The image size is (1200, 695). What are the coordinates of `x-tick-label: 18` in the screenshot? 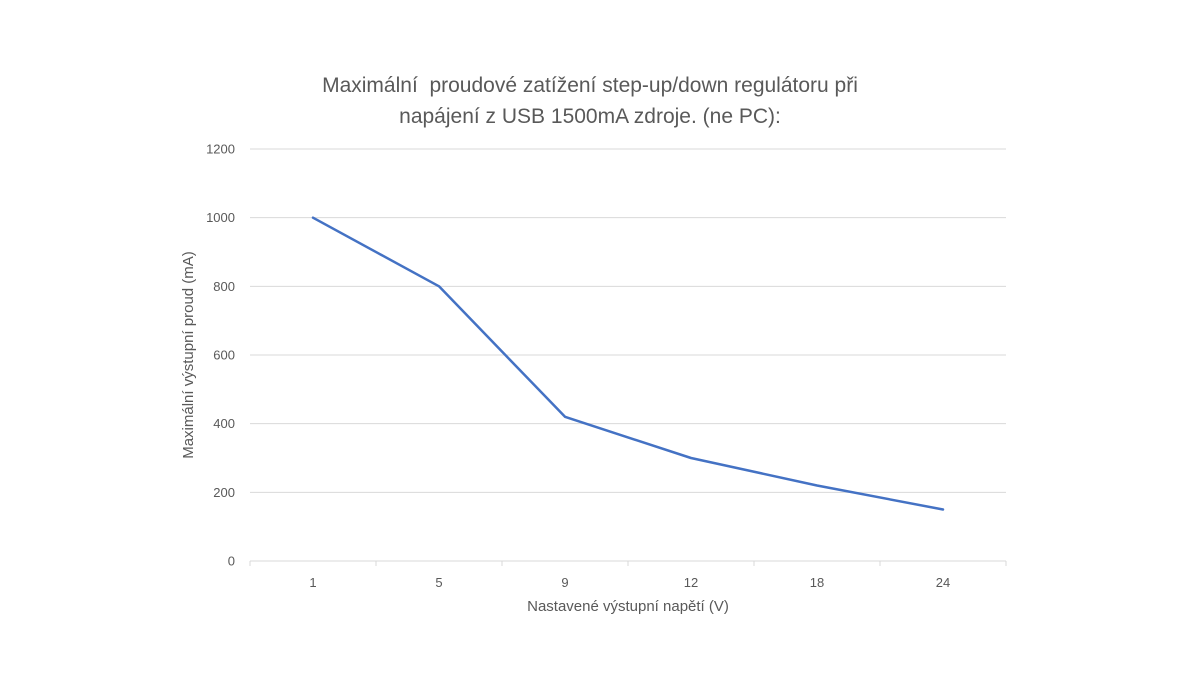 It's located at (817, 582).